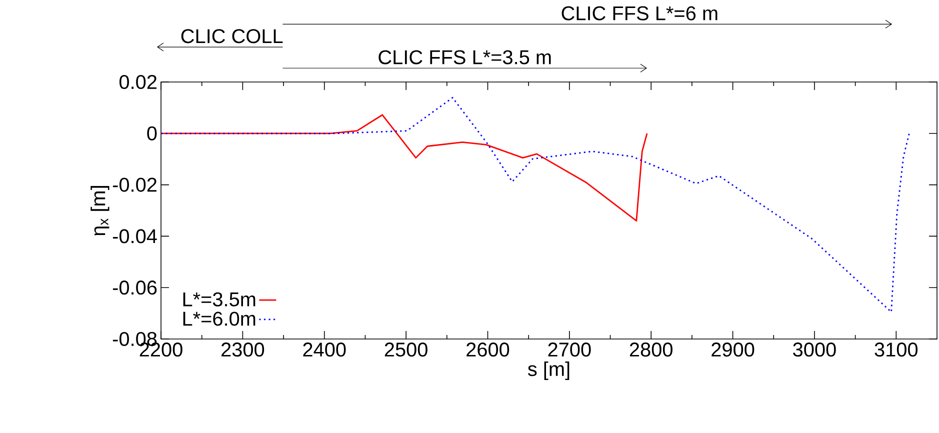  What do you see at coordinates (232, 36) in the screenshot?
I see `text: CLIC COLL` at bounding box center [232, 36].